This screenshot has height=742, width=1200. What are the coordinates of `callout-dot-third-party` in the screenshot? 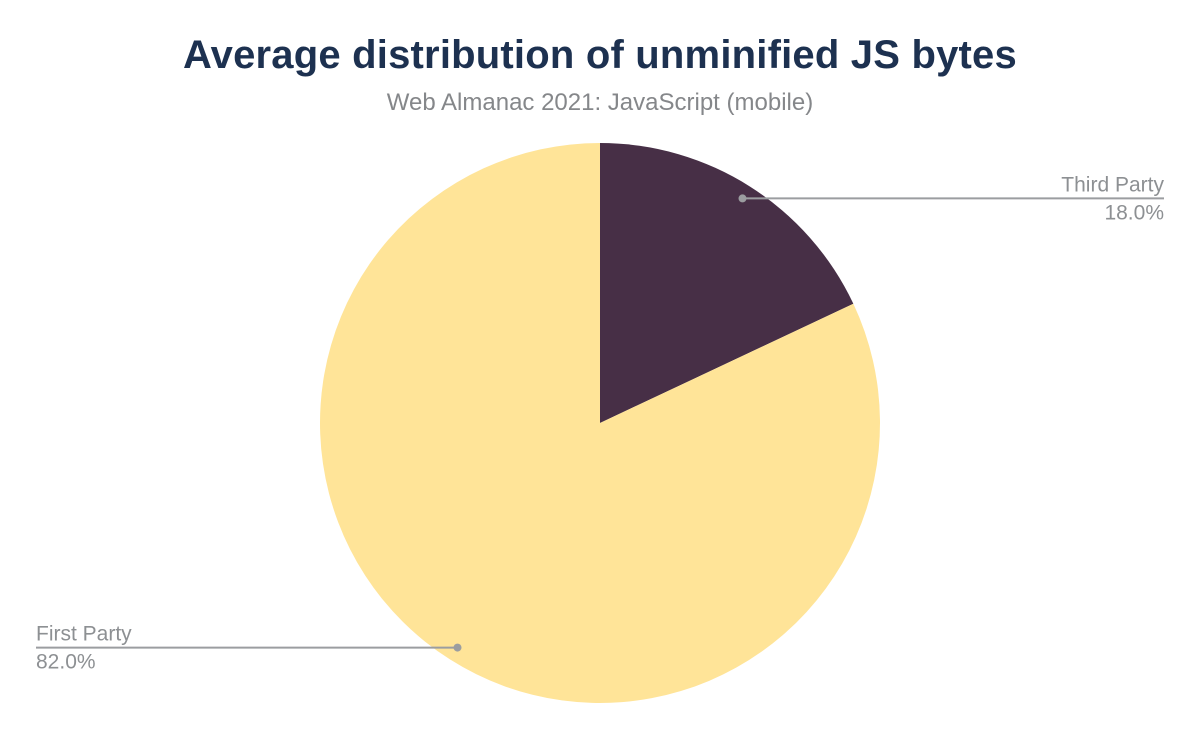 It's located at (742, 198).